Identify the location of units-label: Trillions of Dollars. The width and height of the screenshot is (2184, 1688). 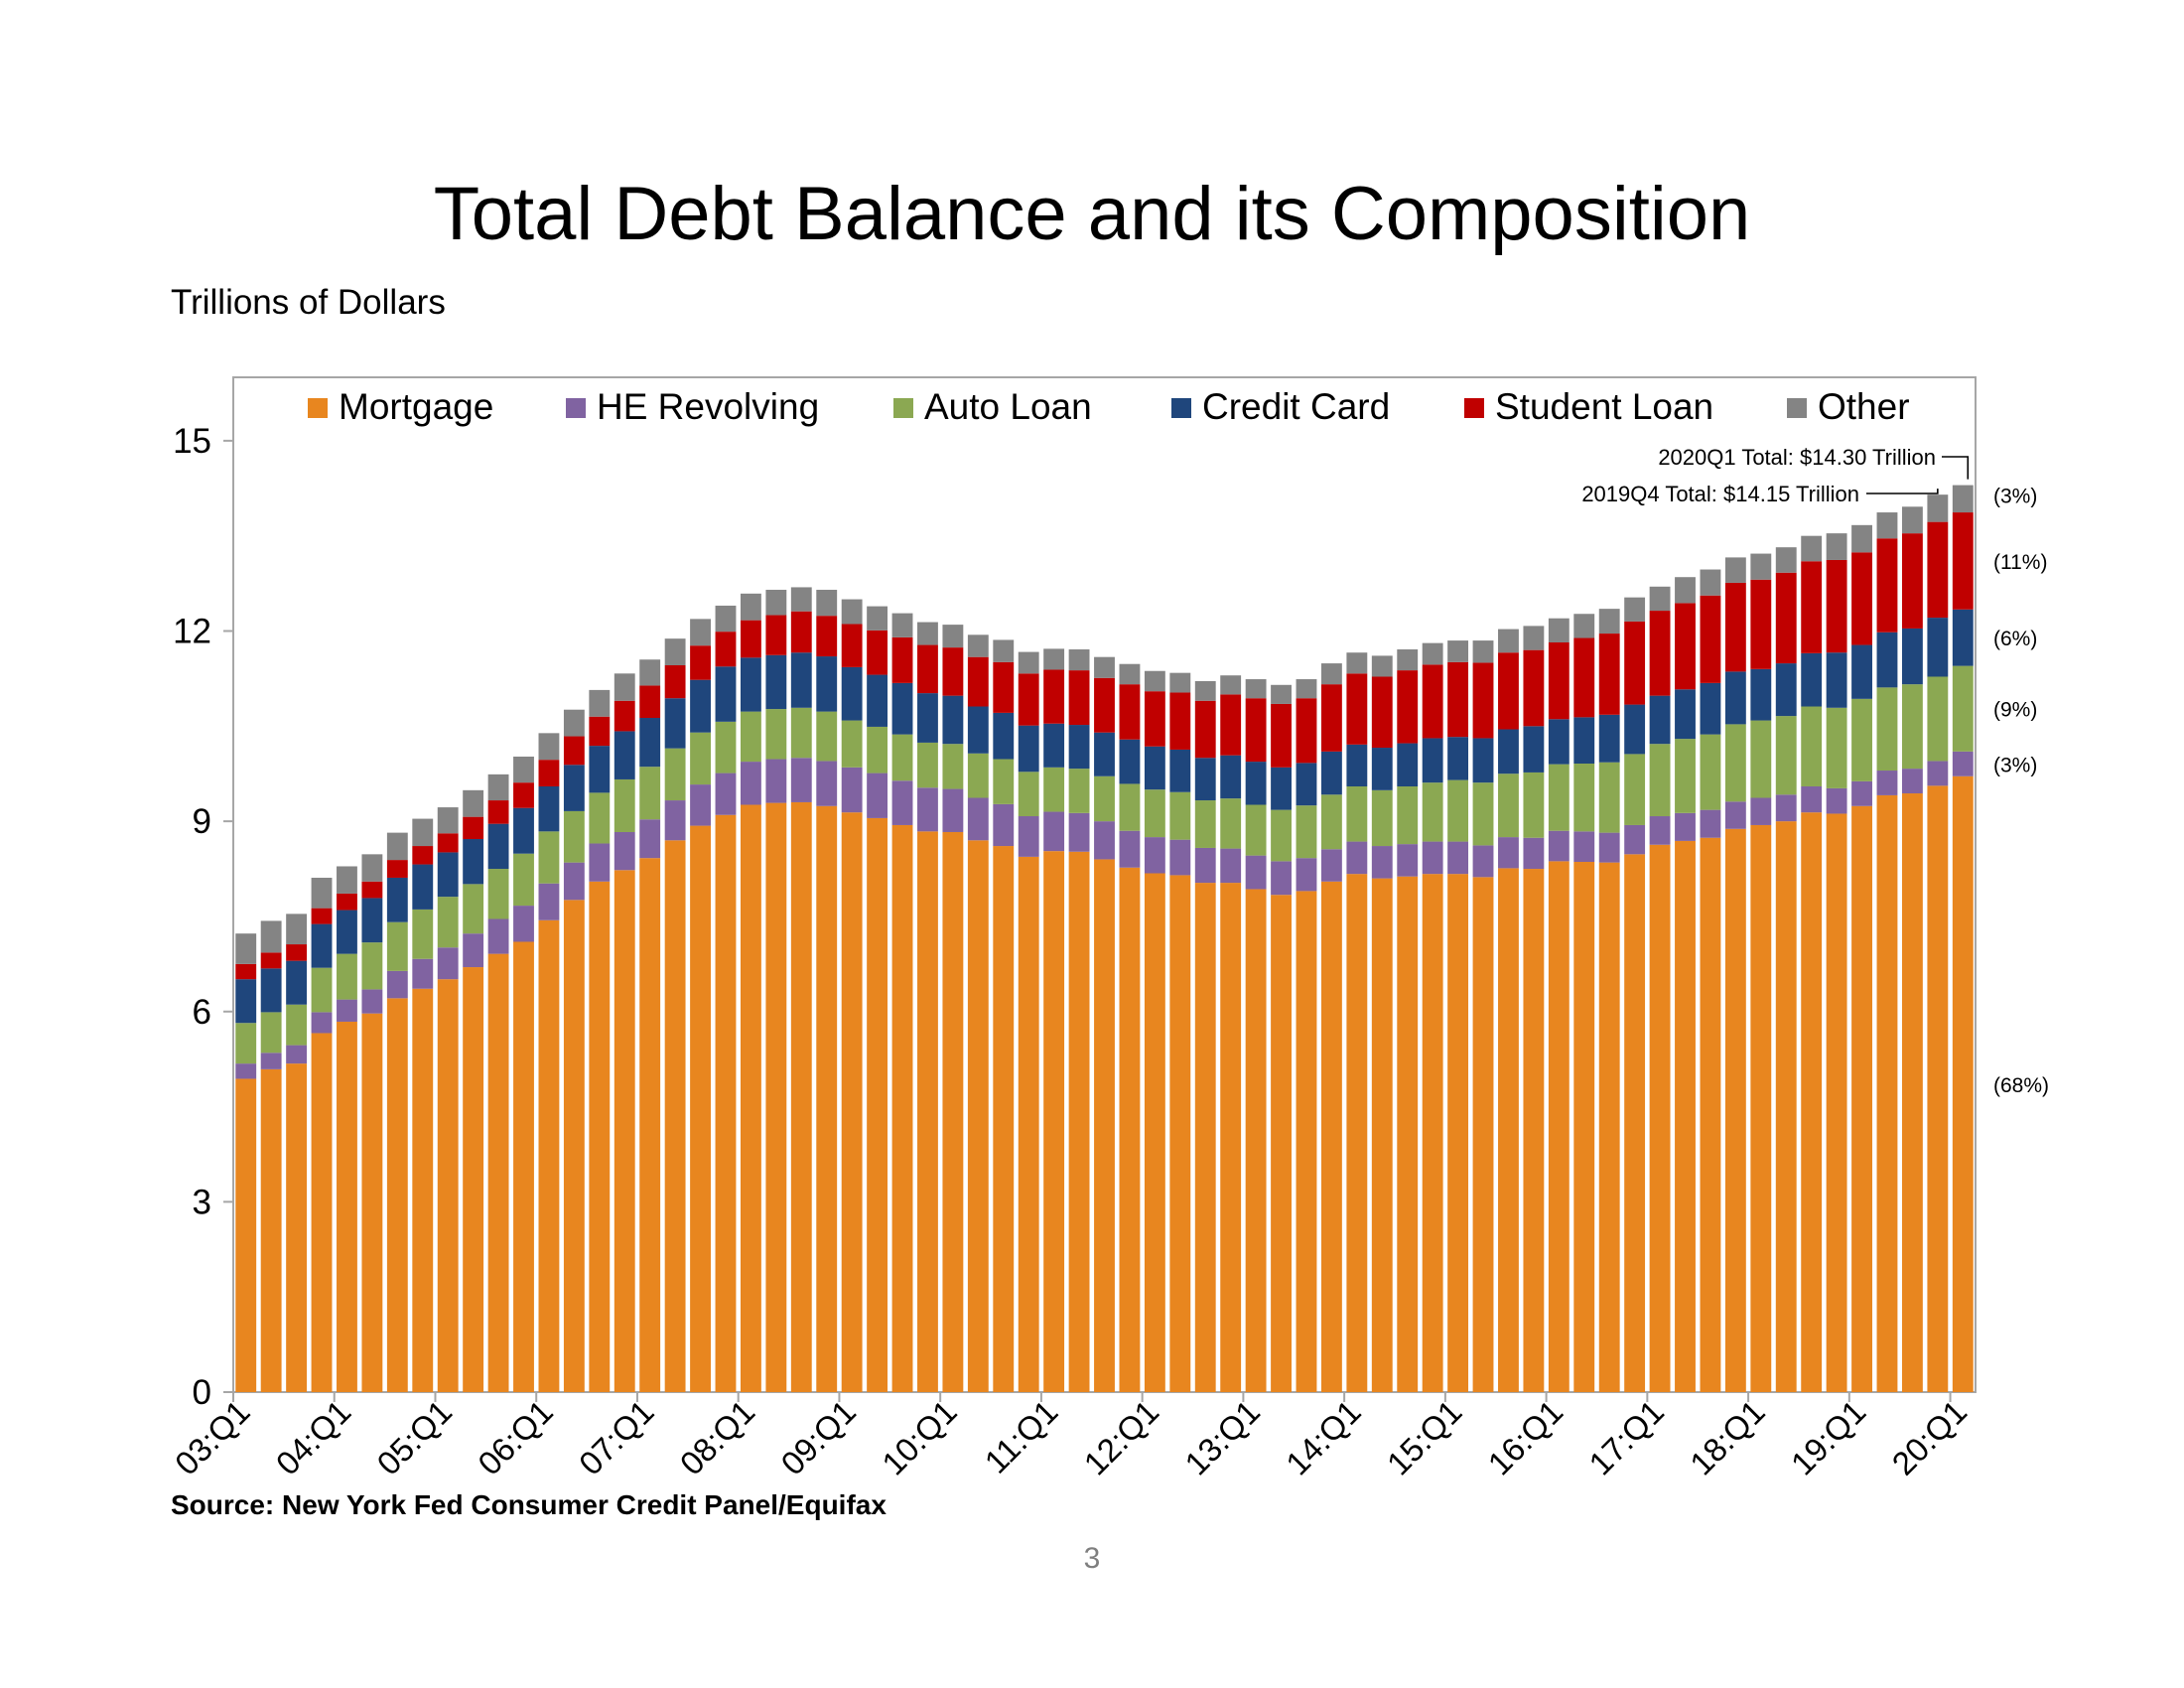
(308, 302).